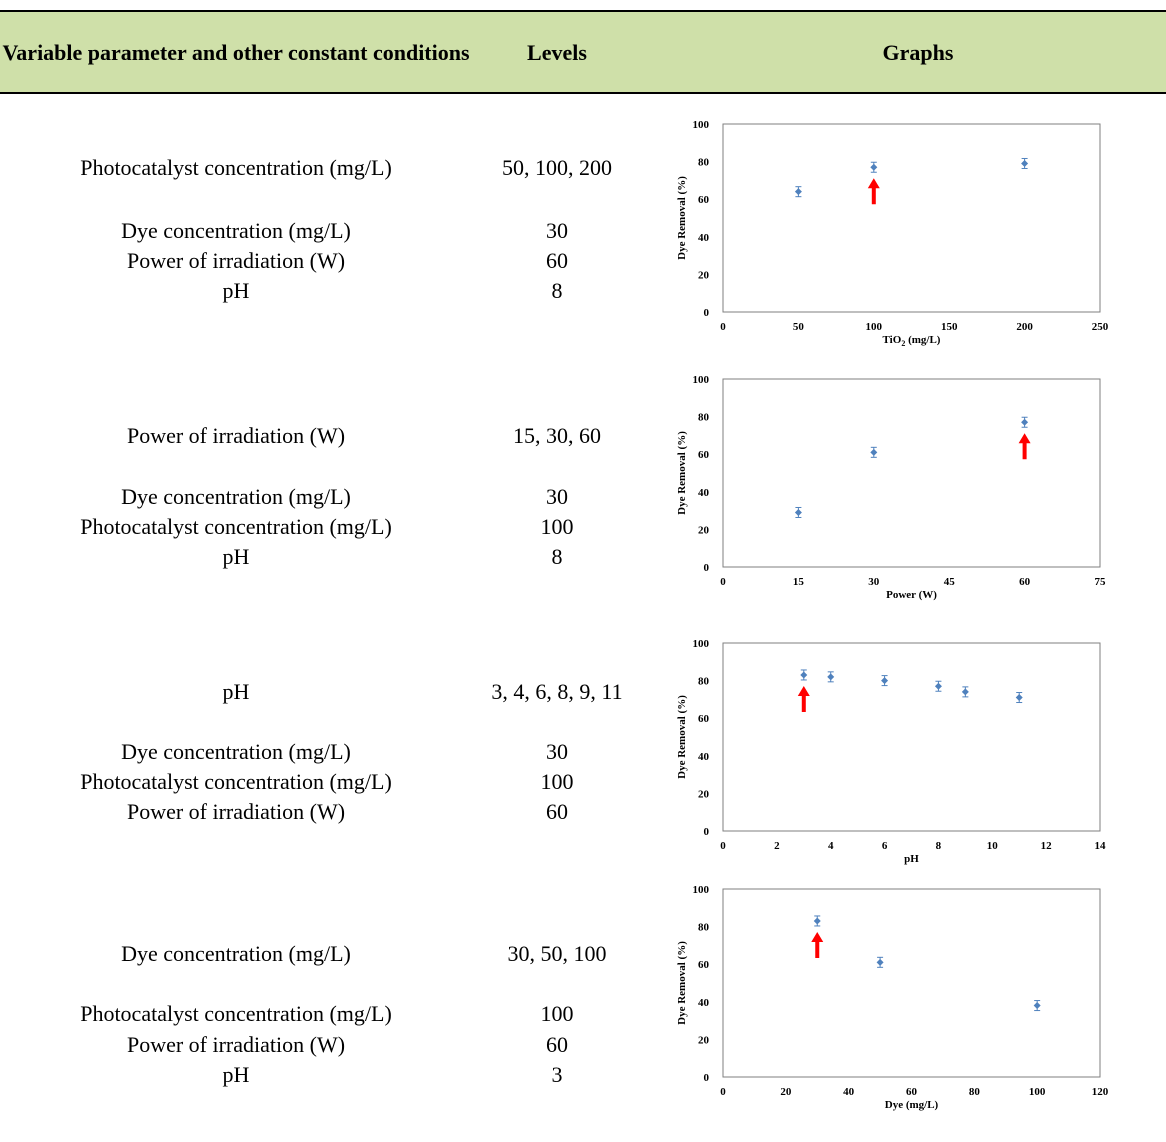 The height and width of the screenshot is (1142, 1166). I want to click on row1-levels: 50, 100, 200, so click(557, 167).